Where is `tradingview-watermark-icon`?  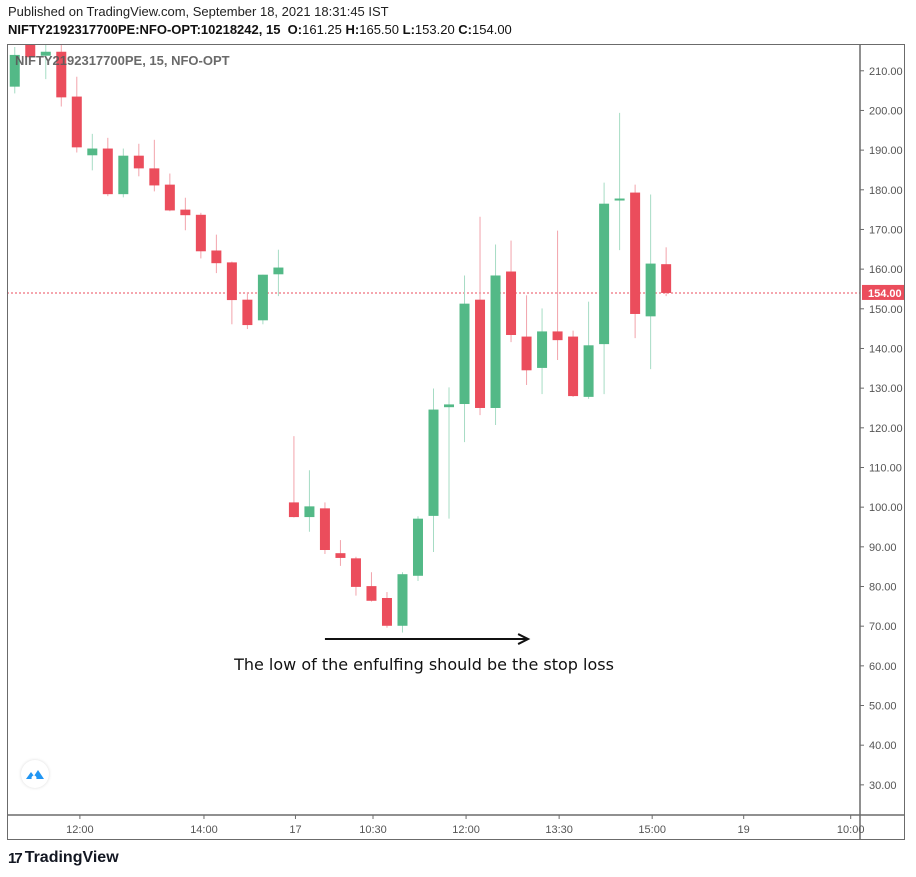
tradingview-watermark-icon is located at coordinates (35, 774).